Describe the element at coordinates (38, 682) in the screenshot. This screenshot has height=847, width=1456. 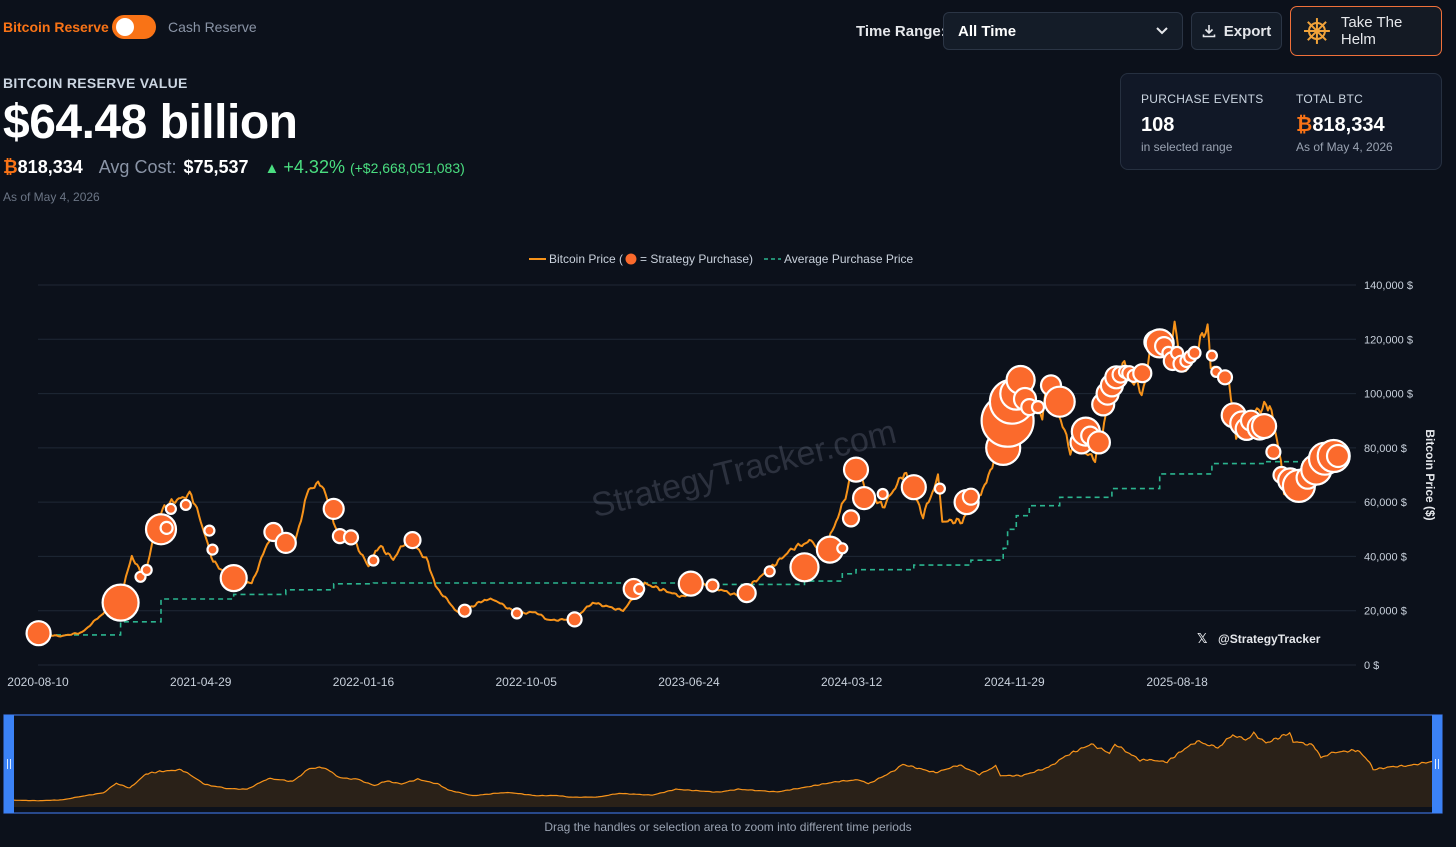
I see `x-tick-label: 2020-08-10` at that location.